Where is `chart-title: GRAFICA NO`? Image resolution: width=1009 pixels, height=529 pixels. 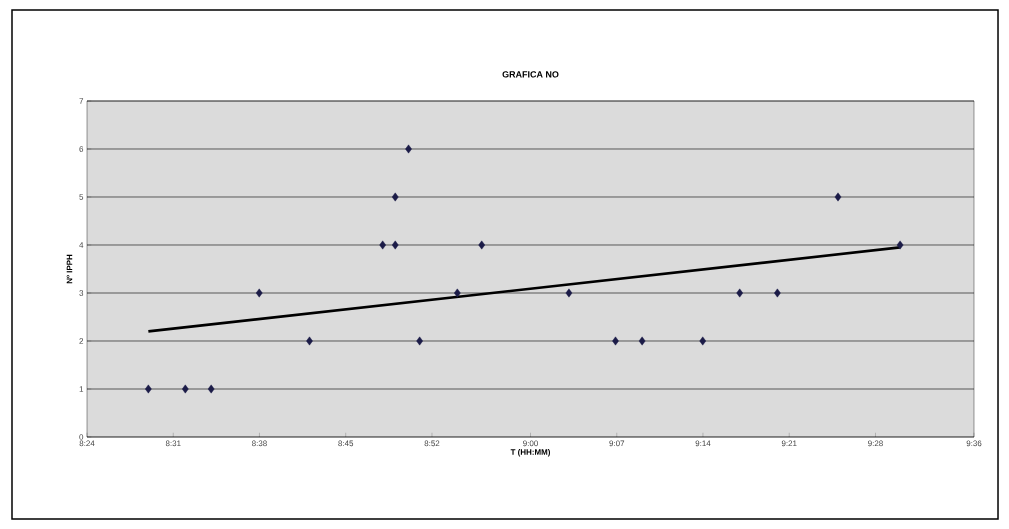 chart-title: GRAFICA NO is located at coordinates (530, 74).